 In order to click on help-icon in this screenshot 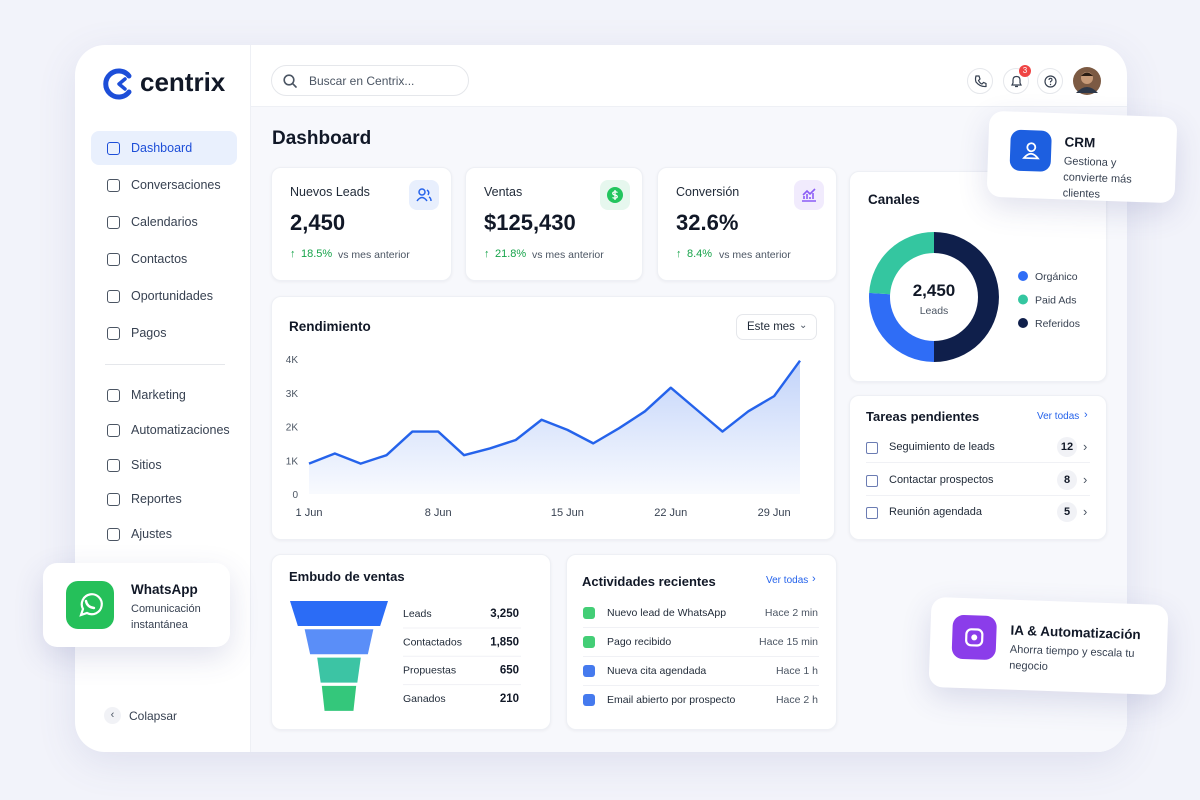, I will do `click(1050, 81)`.